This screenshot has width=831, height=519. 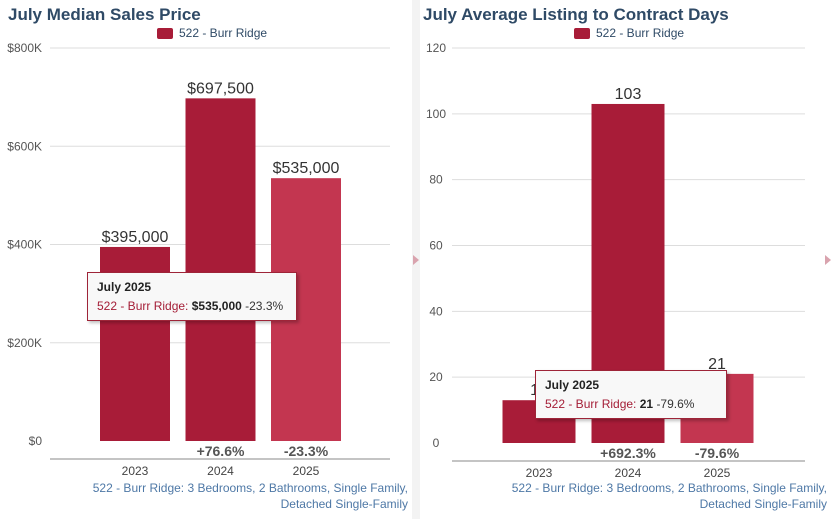 What do you see at coordinates (436, 377) in the screenshot?
I see `y-tick-label: 20` at bounding box center [436, 377].